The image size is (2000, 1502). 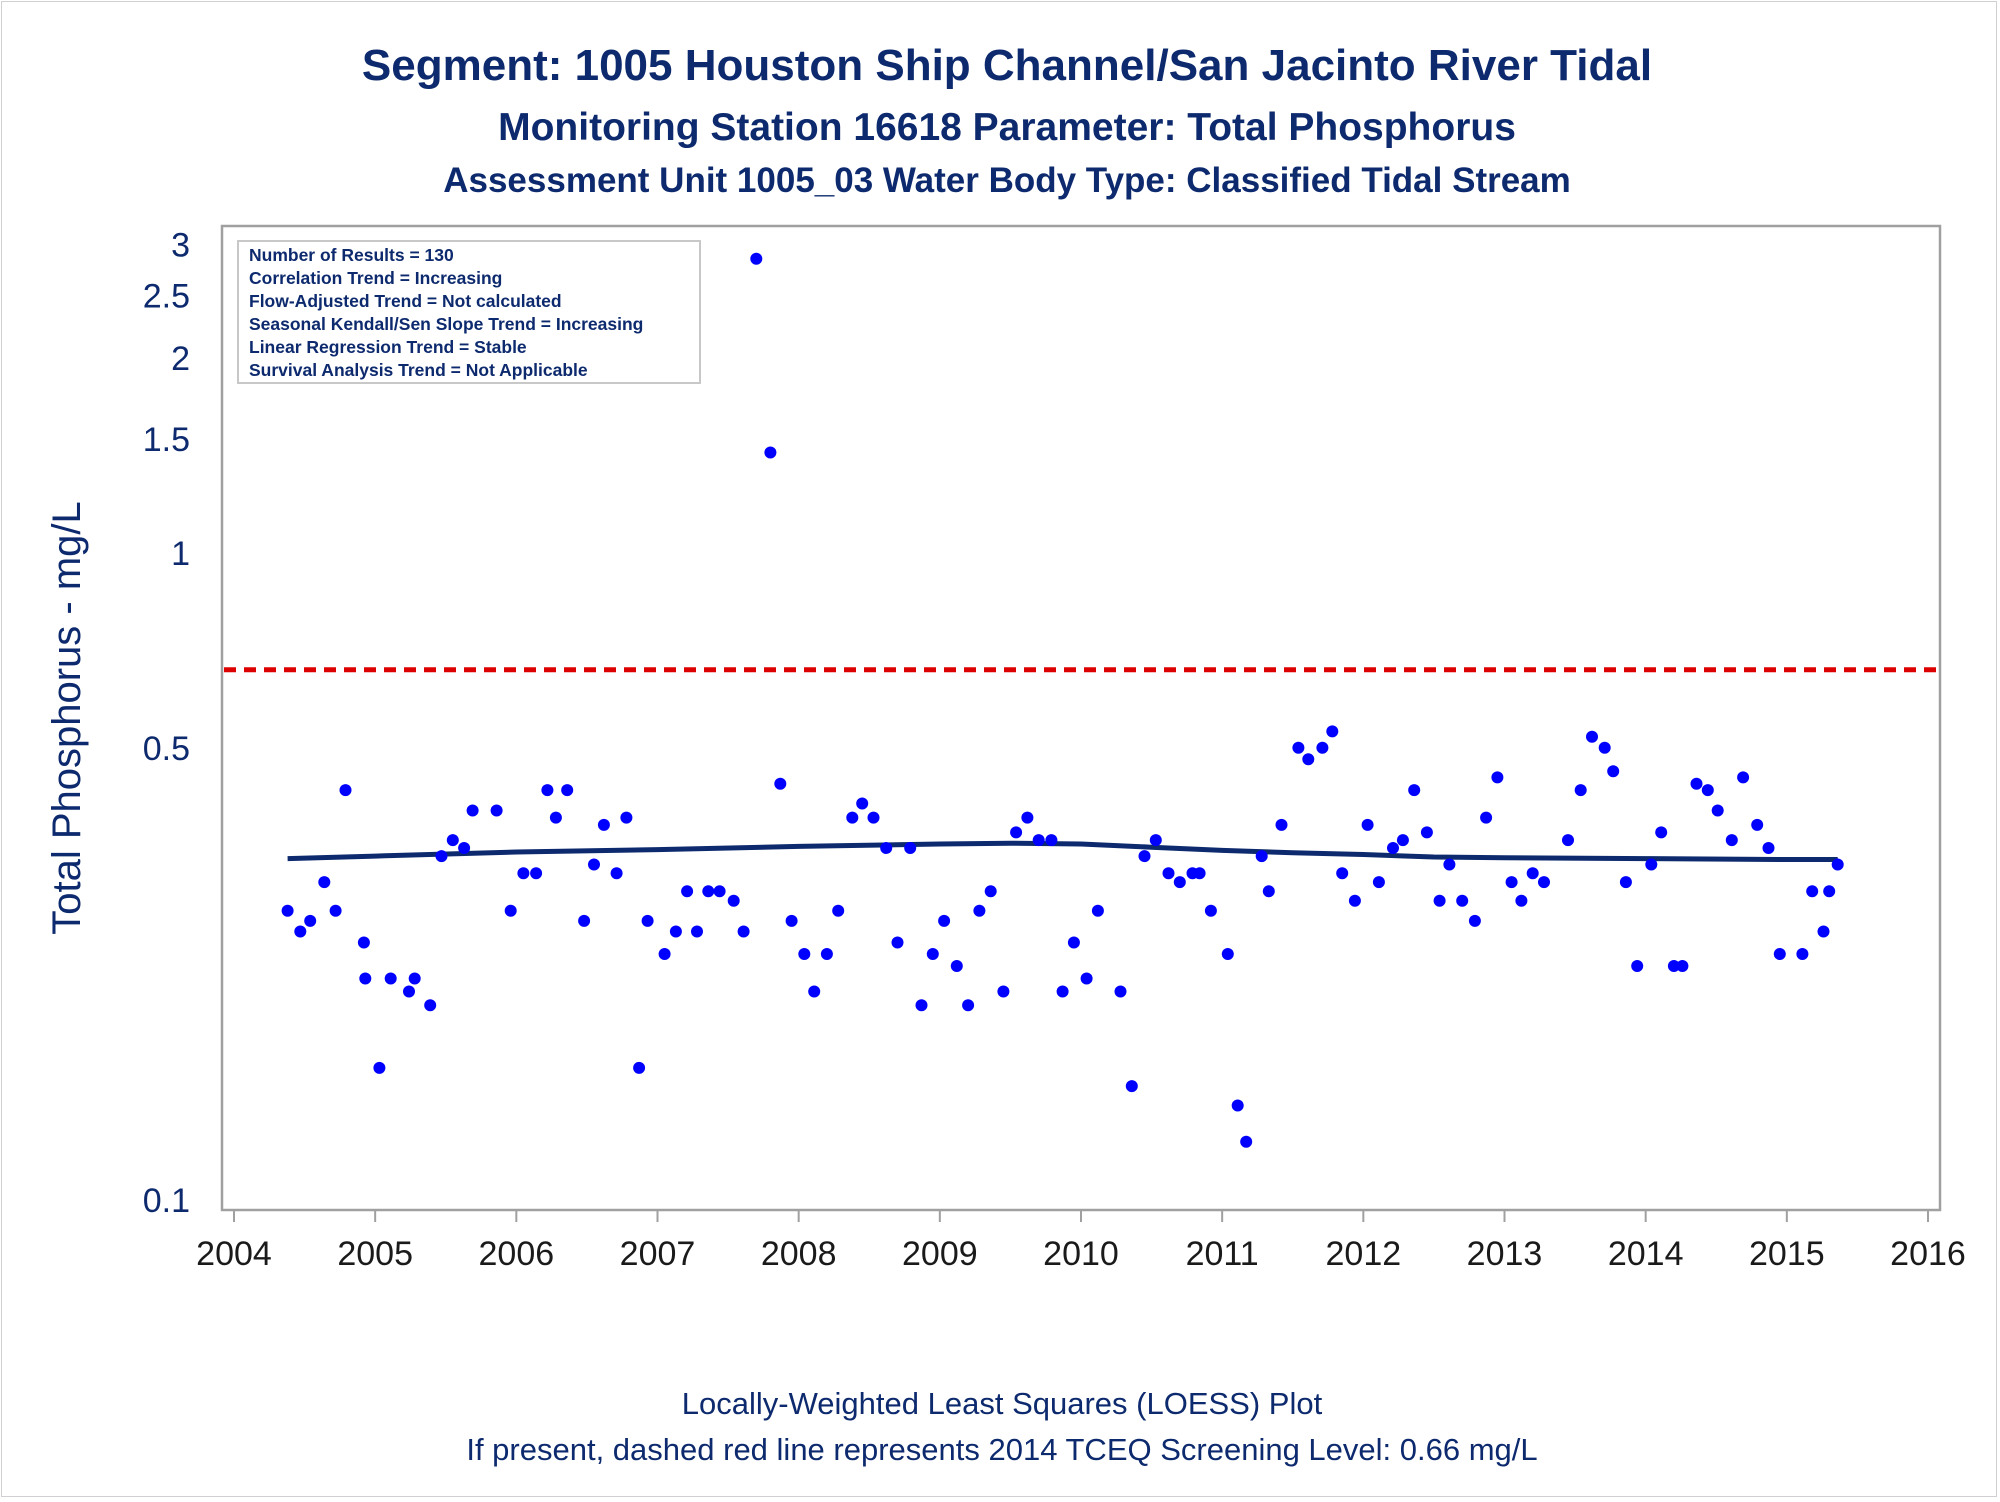 I want to click on stats-line-survival: Survival Analysis Trend = Not Applicable, so click(x=418, y=370).